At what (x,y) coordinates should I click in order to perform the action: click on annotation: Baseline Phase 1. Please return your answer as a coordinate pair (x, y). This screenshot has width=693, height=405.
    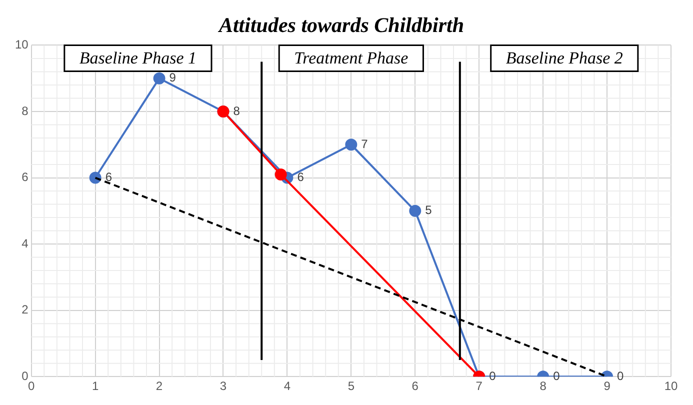
    Looking at the image, I should click on (138, 58).